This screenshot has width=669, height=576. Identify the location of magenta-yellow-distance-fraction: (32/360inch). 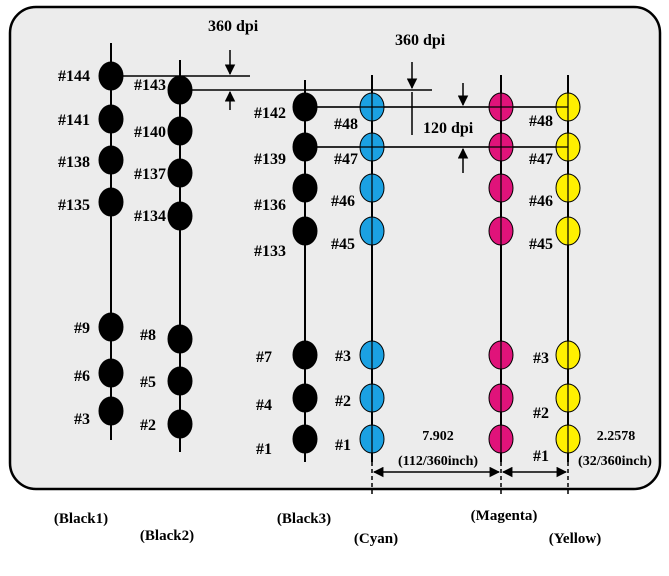
(615, 461).